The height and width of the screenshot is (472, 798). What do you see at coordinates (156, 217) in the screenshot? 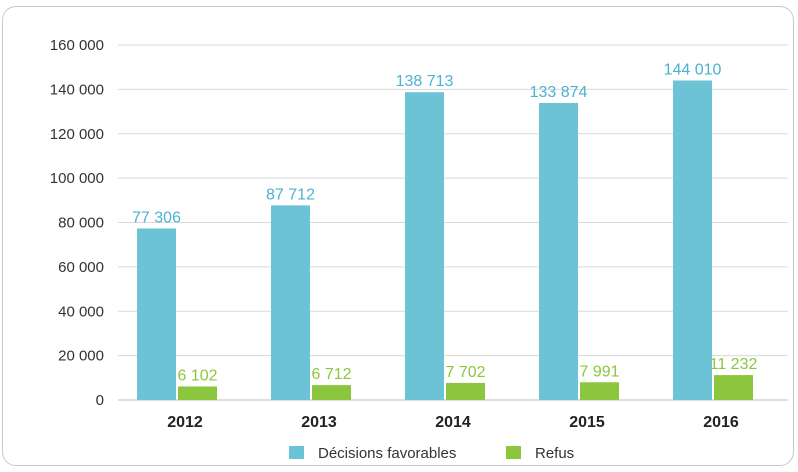
I see `data-label: 77 306` at bounding box center [156, 217].